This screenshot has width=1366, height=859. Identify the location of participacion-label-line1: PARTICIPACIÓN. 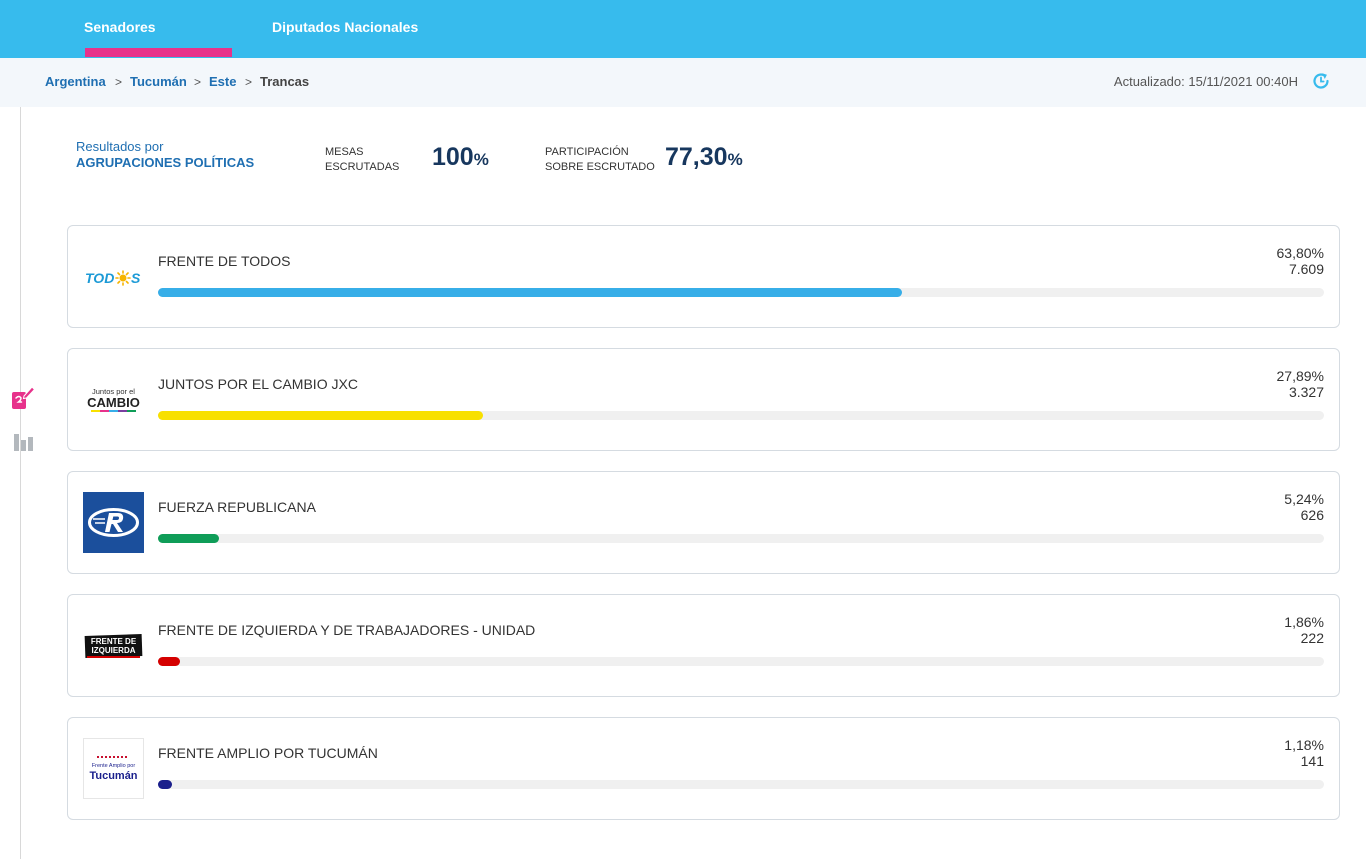
(587, 152).